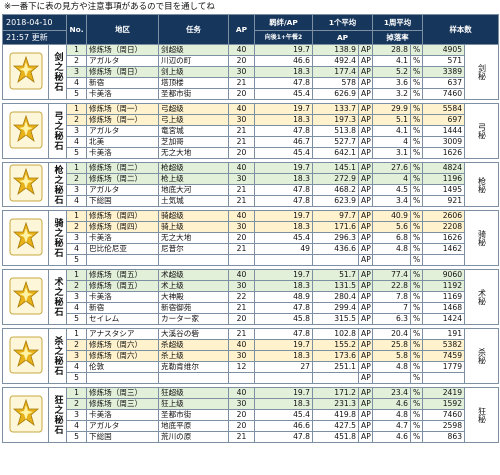  What do you see at coordinates (283, 37) in the screenshot?
I see `header-drop-sub: 向後1+午餐2` at bounding box center [283, 37].